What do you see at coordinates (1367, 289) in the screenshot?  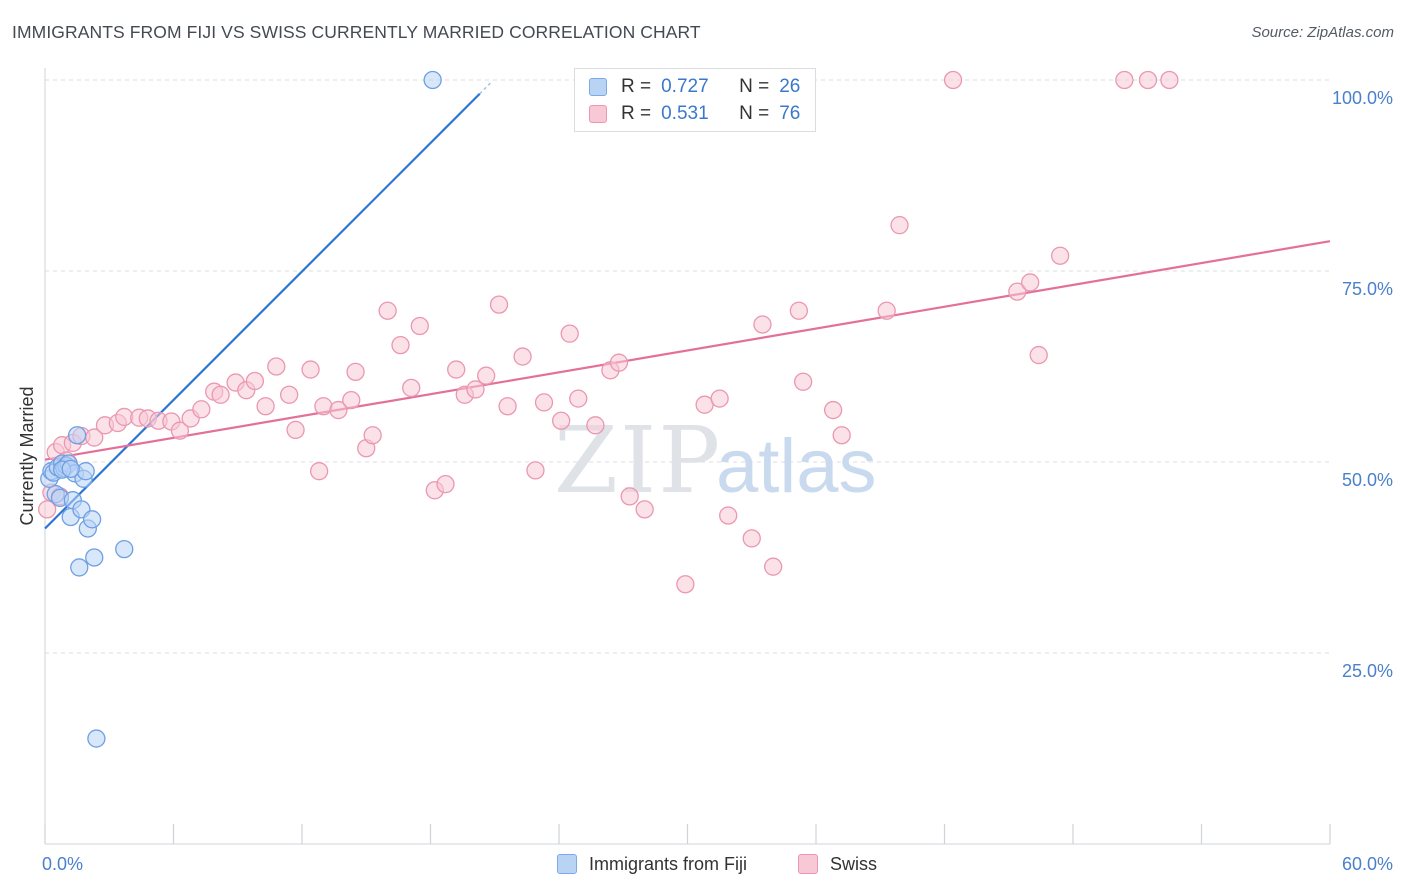 I see `y-tick-label-75: 75.0%` at bounding box center [1367, 289].